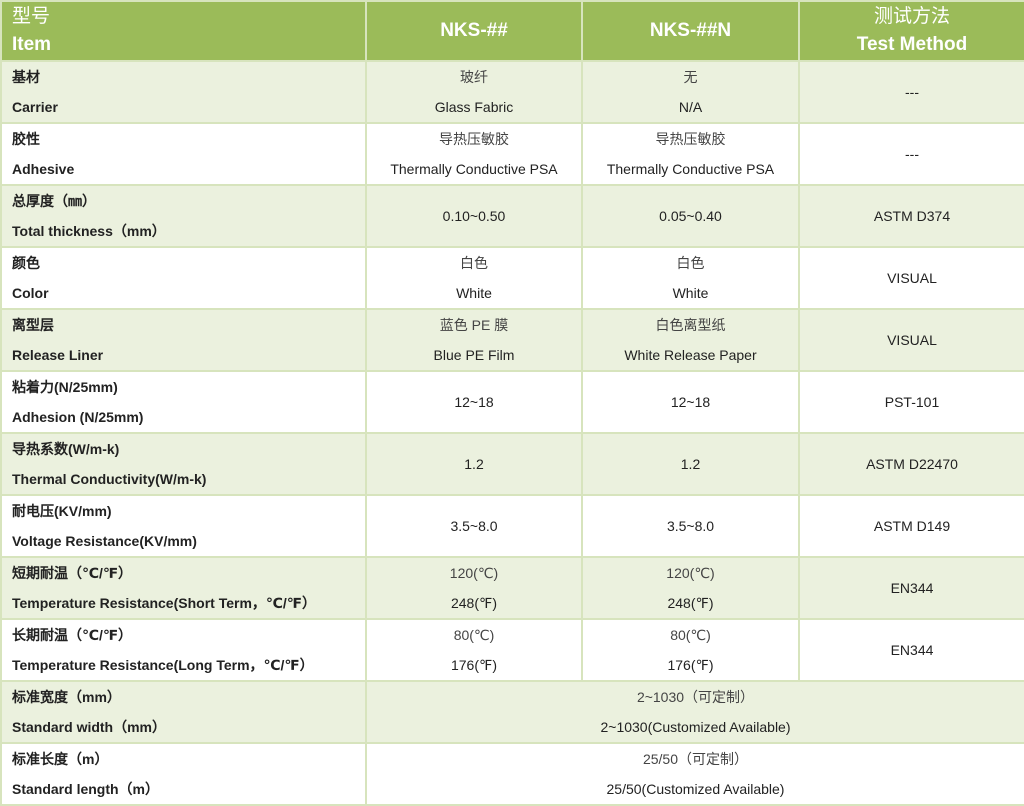 The height and width of the screenshot is (806, 1024). Describe the element at coordinates (474, 107) in the screenshot. I see `value-product-1-line: Glass Fabric` at that location.